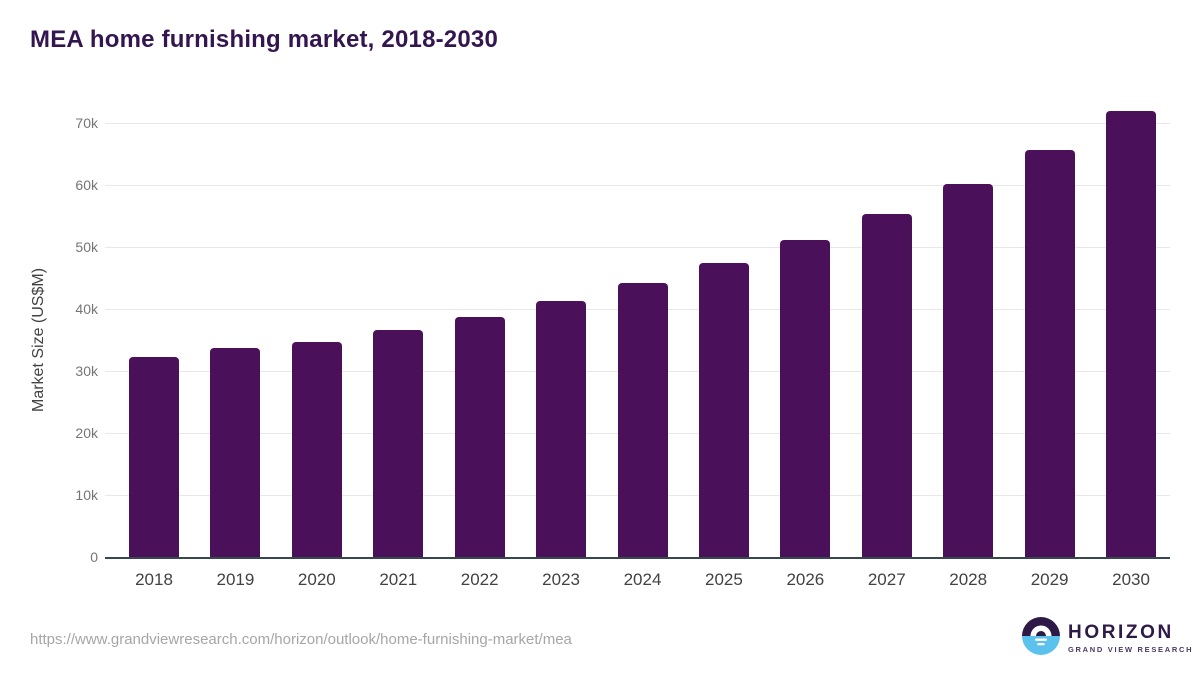 The height and width of the screenshot is (675, 1200). I want to click on chart-title: MEA home furnishing market, 2018-2030, so click(264, 39).